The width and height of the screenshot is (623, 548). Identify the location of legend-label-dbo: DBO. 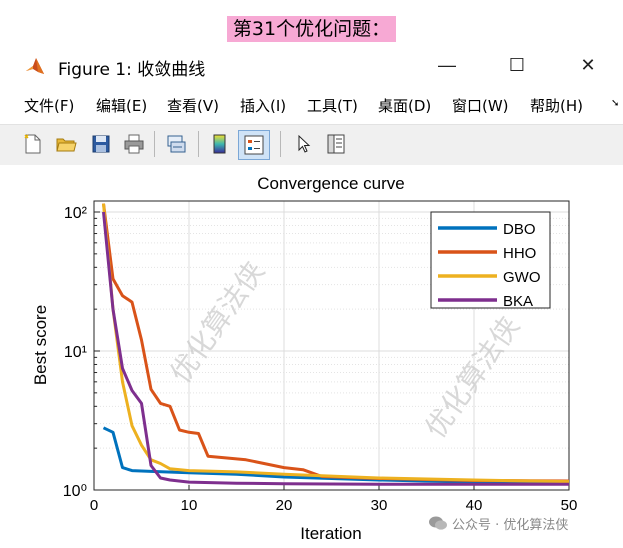
(519, 229).